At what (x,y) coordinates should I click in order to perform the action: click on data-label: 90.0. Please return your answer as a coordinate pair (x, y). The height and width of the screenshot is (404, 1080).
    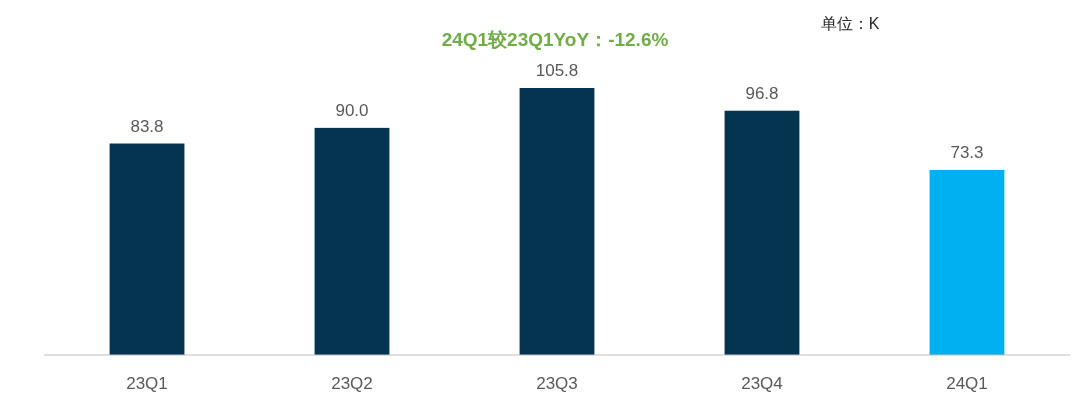
    Looking at the image, I should click on (352, 110).